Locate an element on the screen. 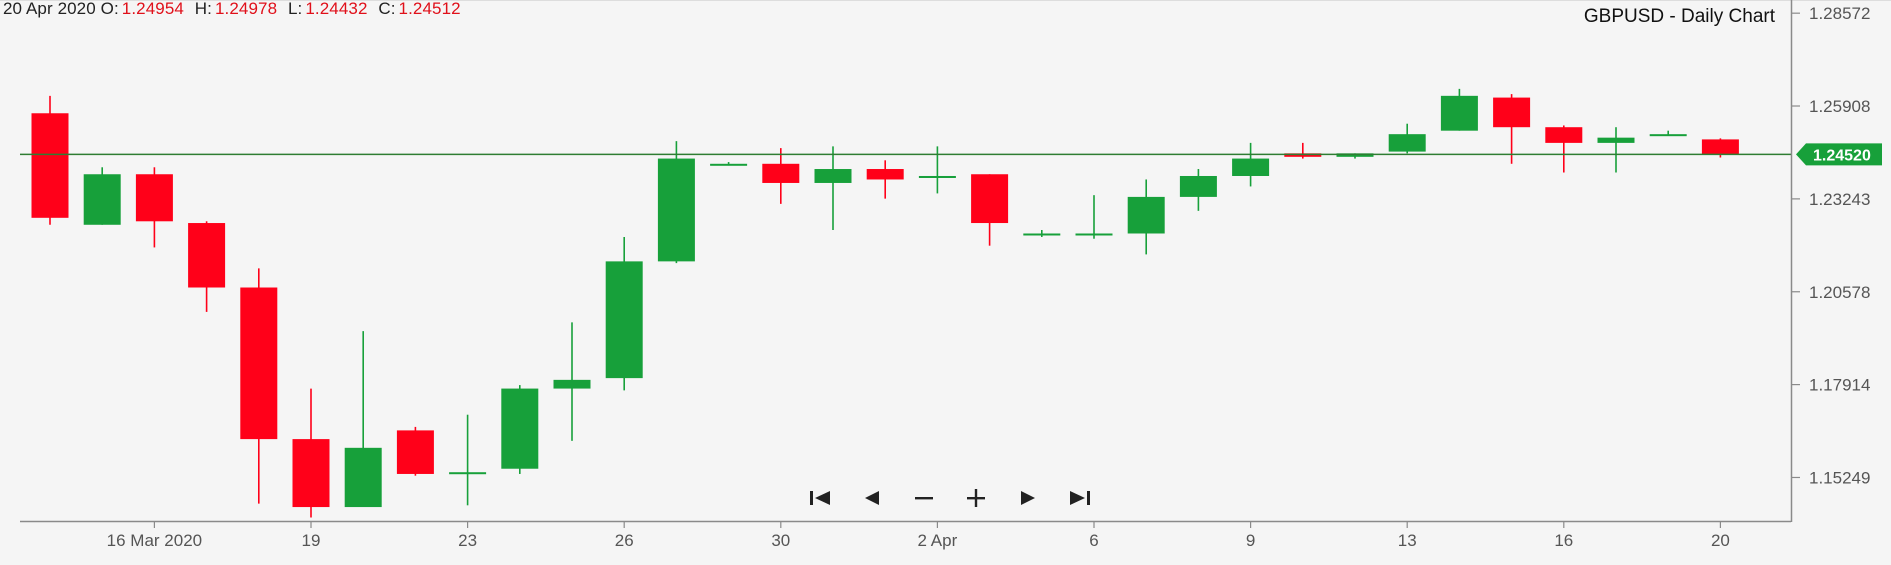 The height and width of the screenshot is (565, 1891). chart-navigation is located at coordinates (950, 498).